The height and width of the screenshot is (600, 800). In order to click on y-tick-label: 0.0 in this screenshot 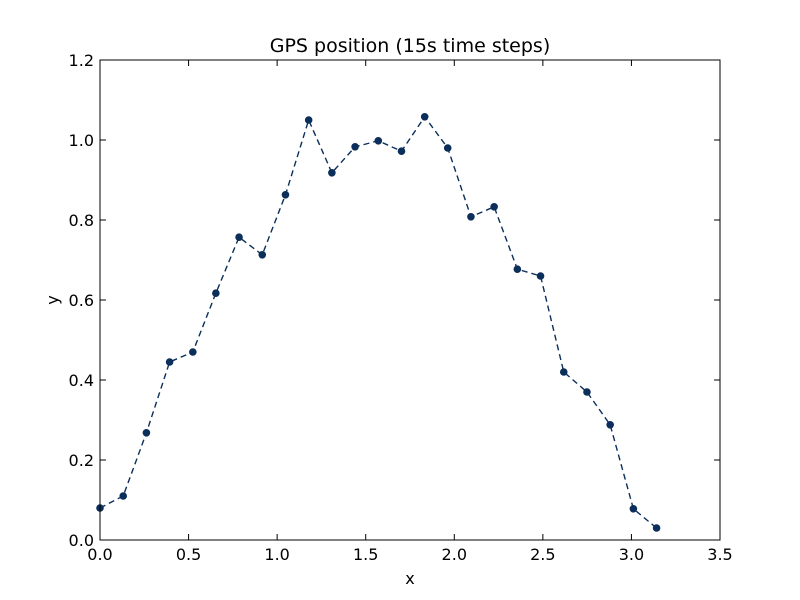, I will do `click(81, 540)`.